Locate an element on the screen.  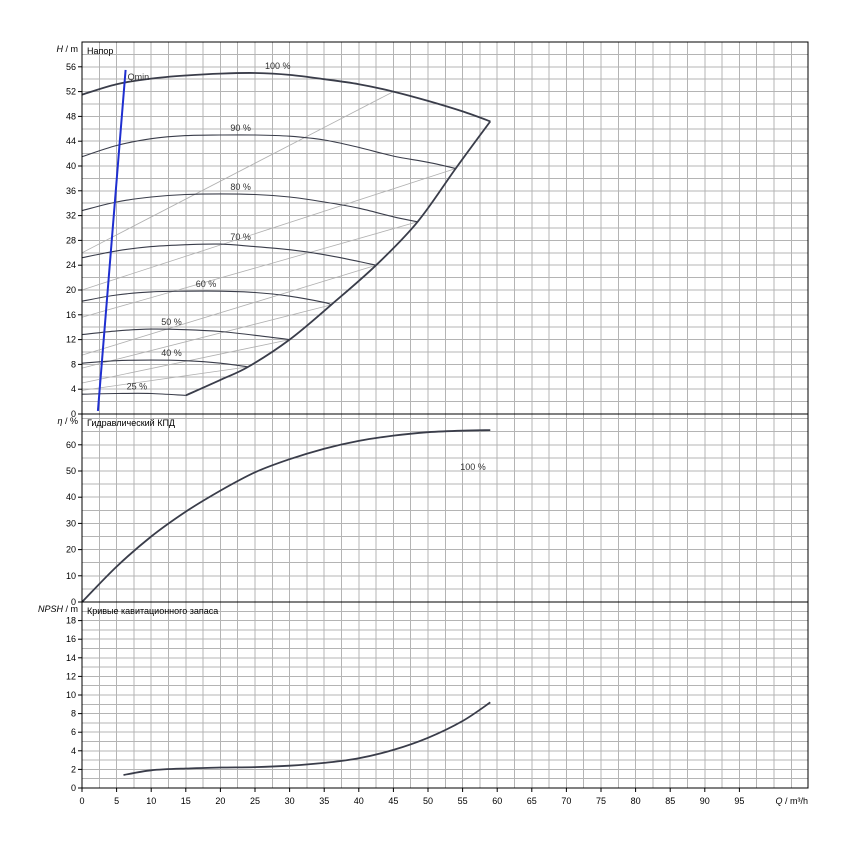
panel-title-head: Напор is located at coordinates (100, 51).